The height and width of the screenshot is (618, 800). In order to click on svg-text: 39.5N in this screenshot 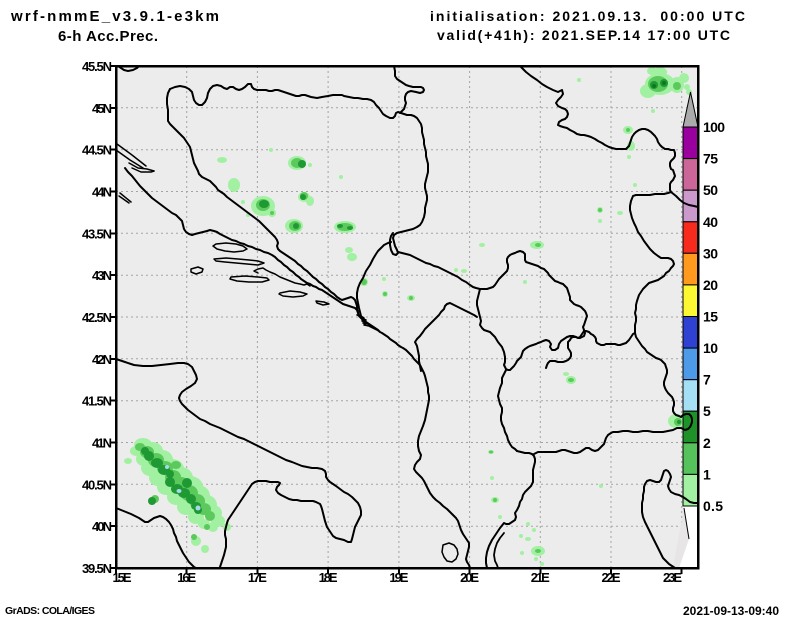, I will do `click(97, 568)`.